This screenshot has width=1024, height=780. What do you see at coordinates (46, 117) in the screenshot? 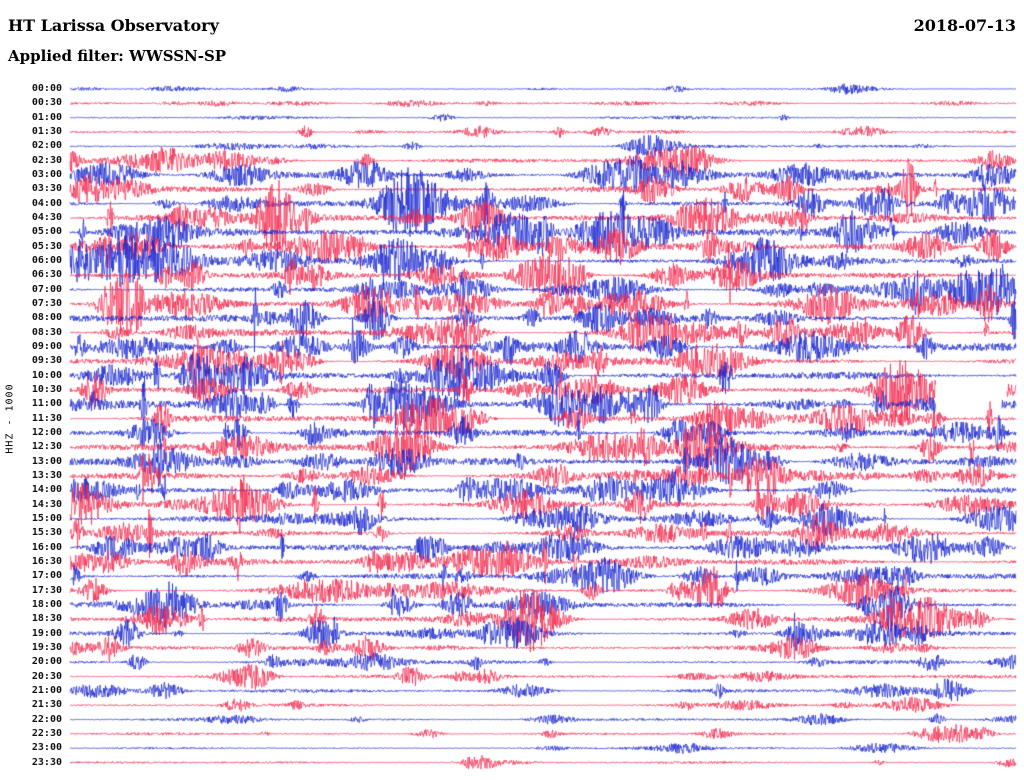
I see `time-label: 01:00` at bounding box center [46, 117].